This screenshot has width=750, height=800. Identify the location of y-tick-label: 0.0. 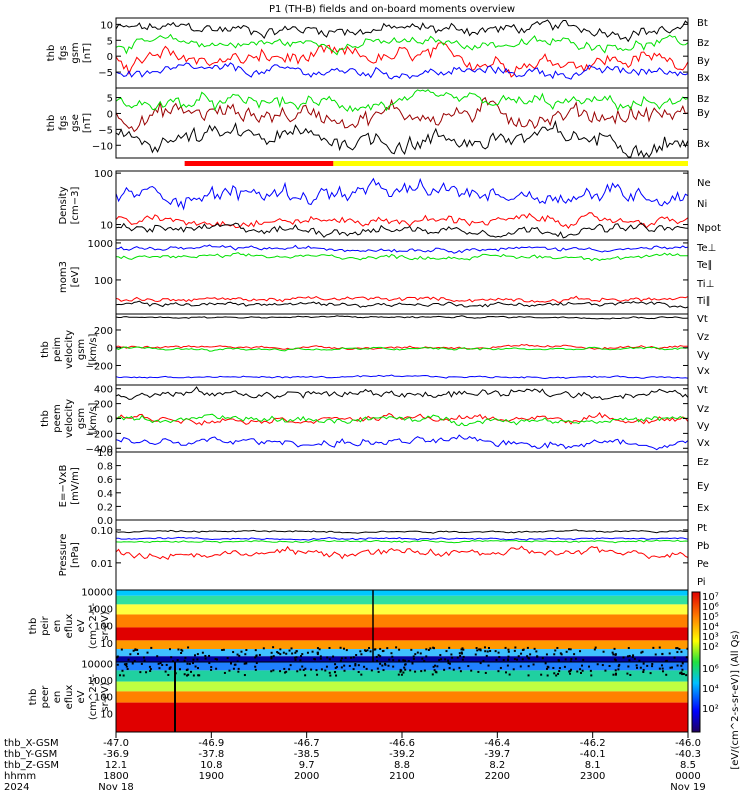
(105, 521).